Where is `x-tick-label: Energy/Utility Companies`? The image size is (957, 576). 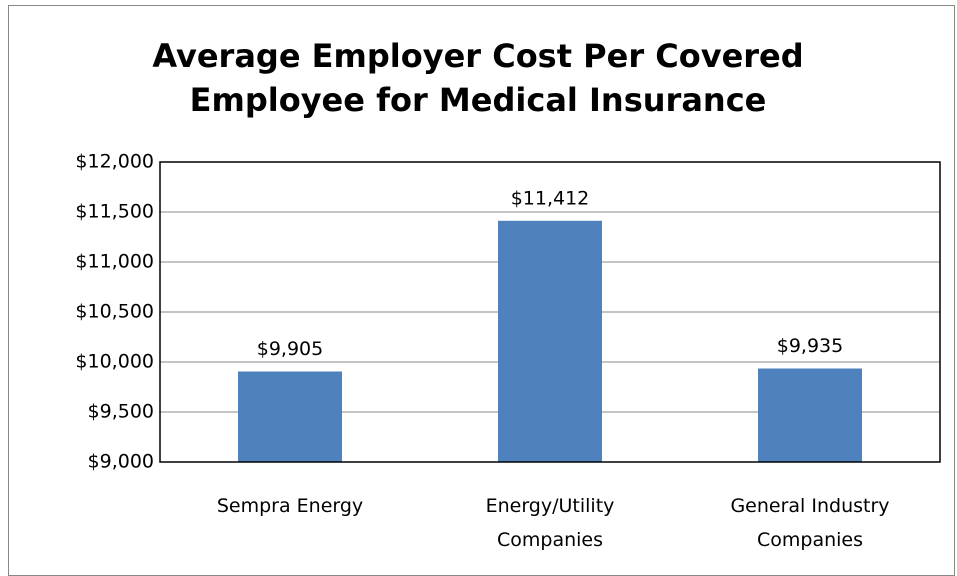 x-tick-label: Energy/Utility Companies is located at coordinates (550, 523).